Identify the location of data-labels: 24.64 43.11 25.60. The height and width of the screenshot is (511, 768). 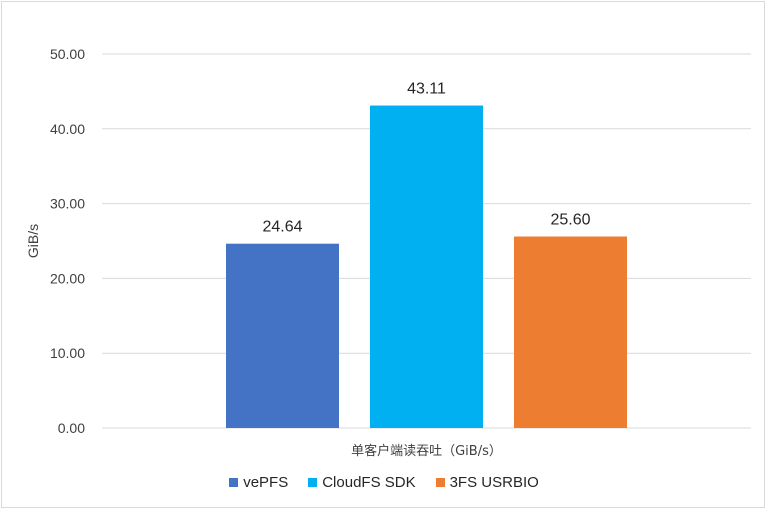
(426, 158).